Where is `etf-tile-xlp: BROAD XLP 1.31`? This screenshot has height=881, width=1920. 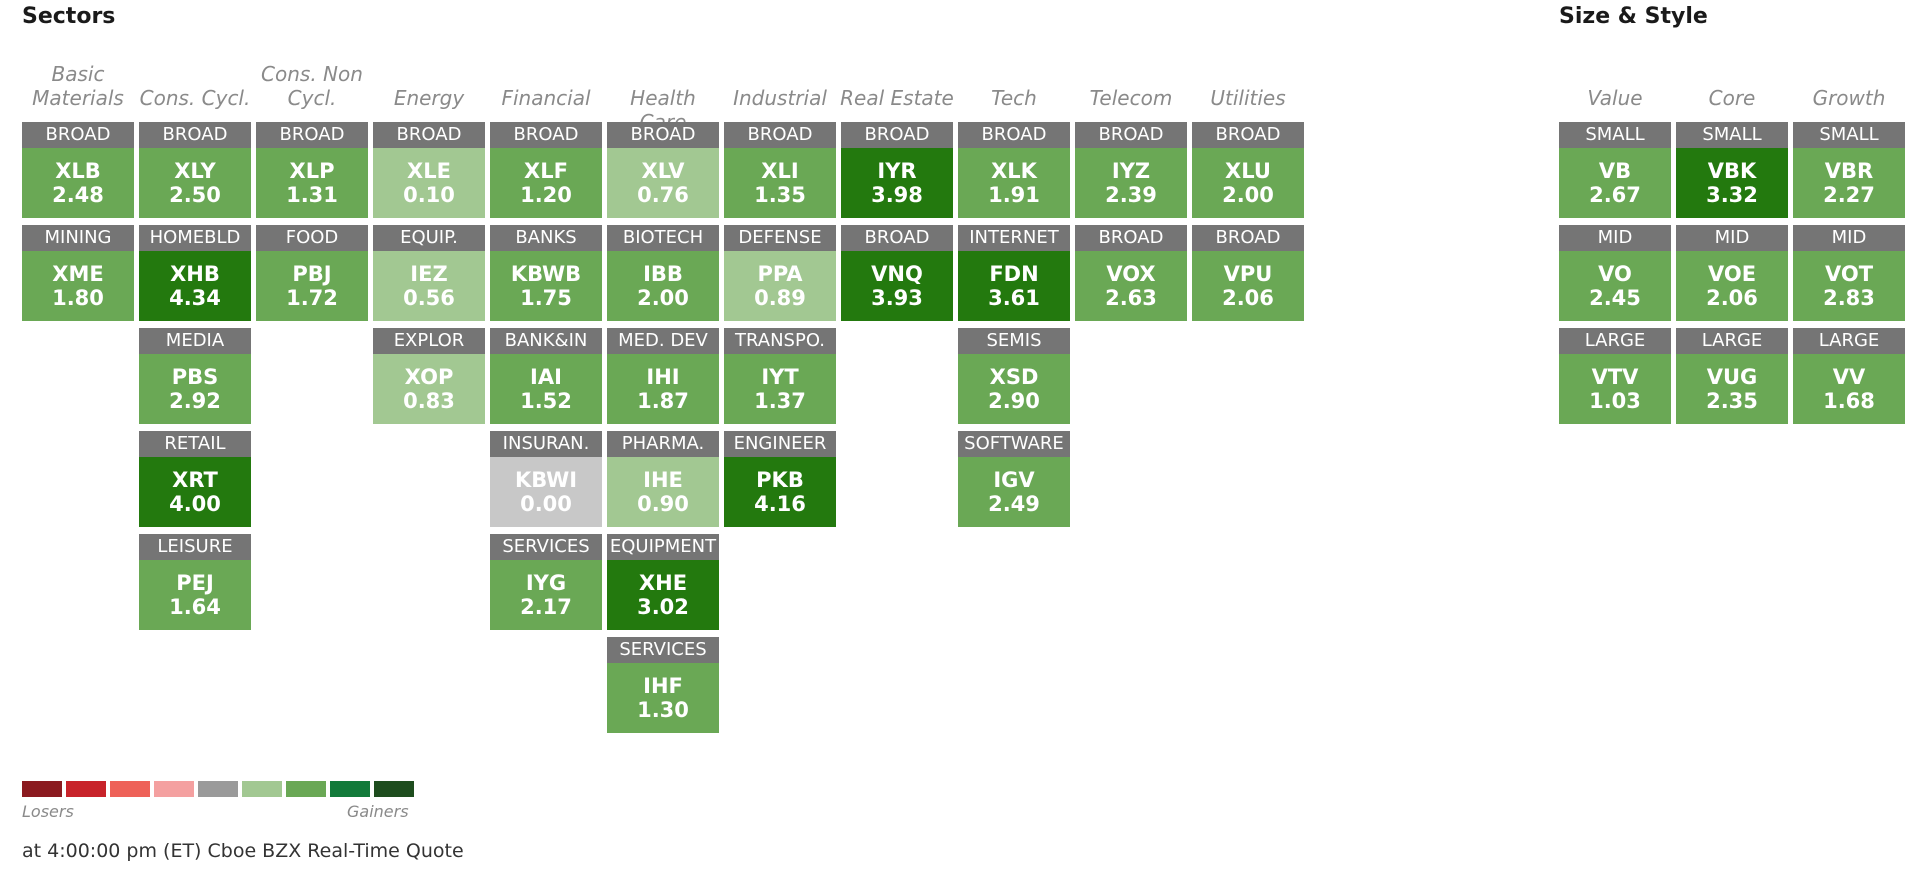
etf-tile-xlp: BROAD XLP 1.31 is located at coordinates (312, 170).